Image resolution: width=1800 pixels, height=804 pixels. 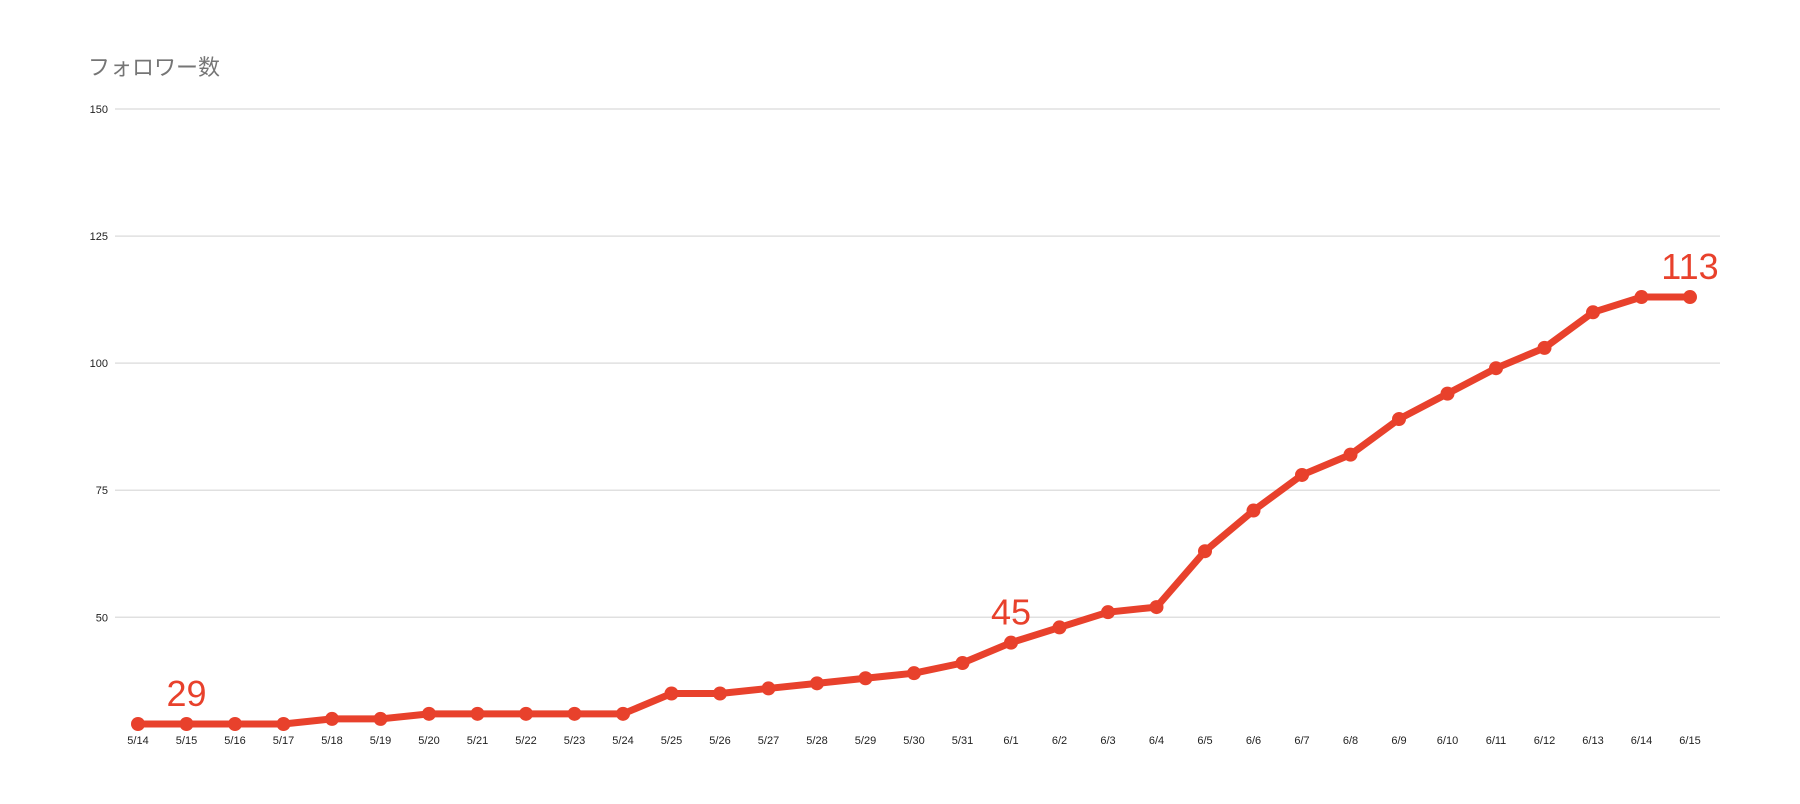 I want to click on x-tick-label: 6/1, so click(x=1010, y=741).